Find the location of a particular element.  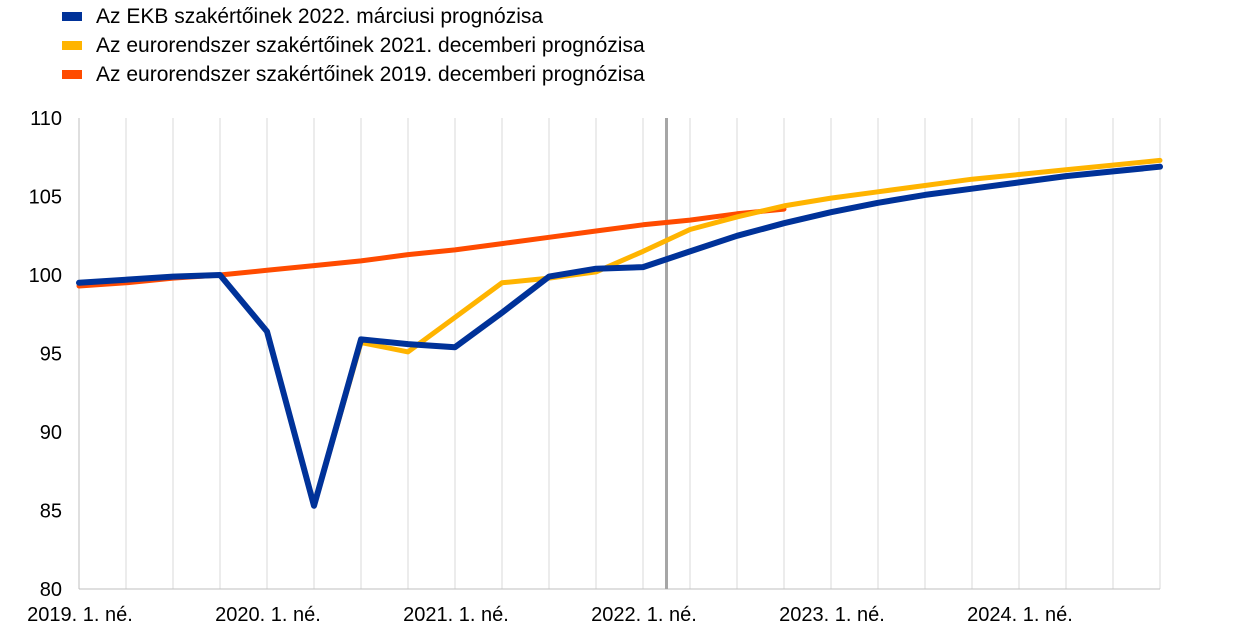

x-tick-label: 2022. 1. né. is located at coordinates (644, 615).